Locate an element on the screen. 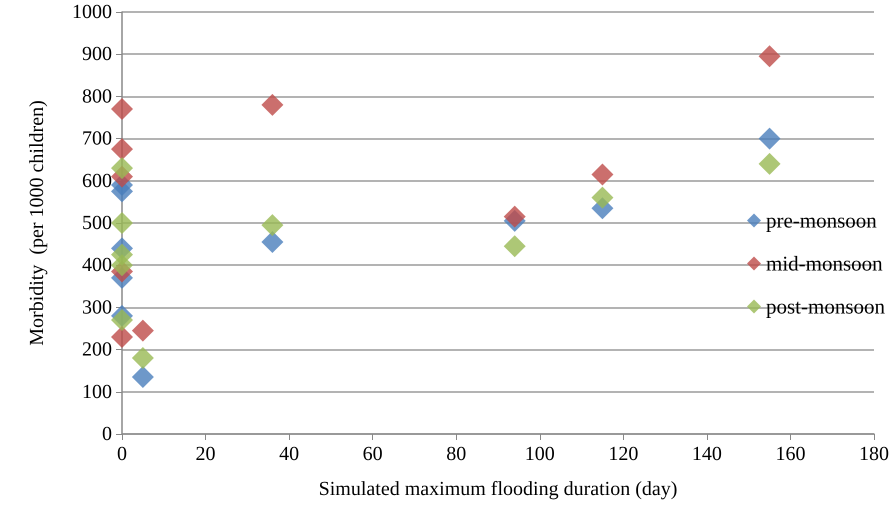 Image resolution: width=895 pixels, height=525 pixels. x-tick-label: 20 is located at coordinates (206, 454).